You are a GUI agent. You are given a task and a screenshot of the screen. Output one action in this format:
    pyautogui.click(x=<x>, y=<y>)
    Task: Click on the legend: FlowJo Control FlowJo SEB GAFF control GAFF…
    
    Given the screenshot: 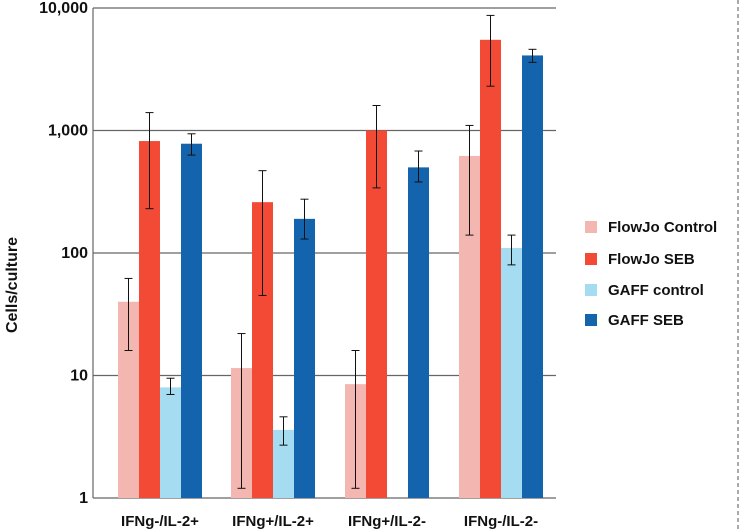 What is the action you would take?
    pyautogui.click(x=651, y=274)
    